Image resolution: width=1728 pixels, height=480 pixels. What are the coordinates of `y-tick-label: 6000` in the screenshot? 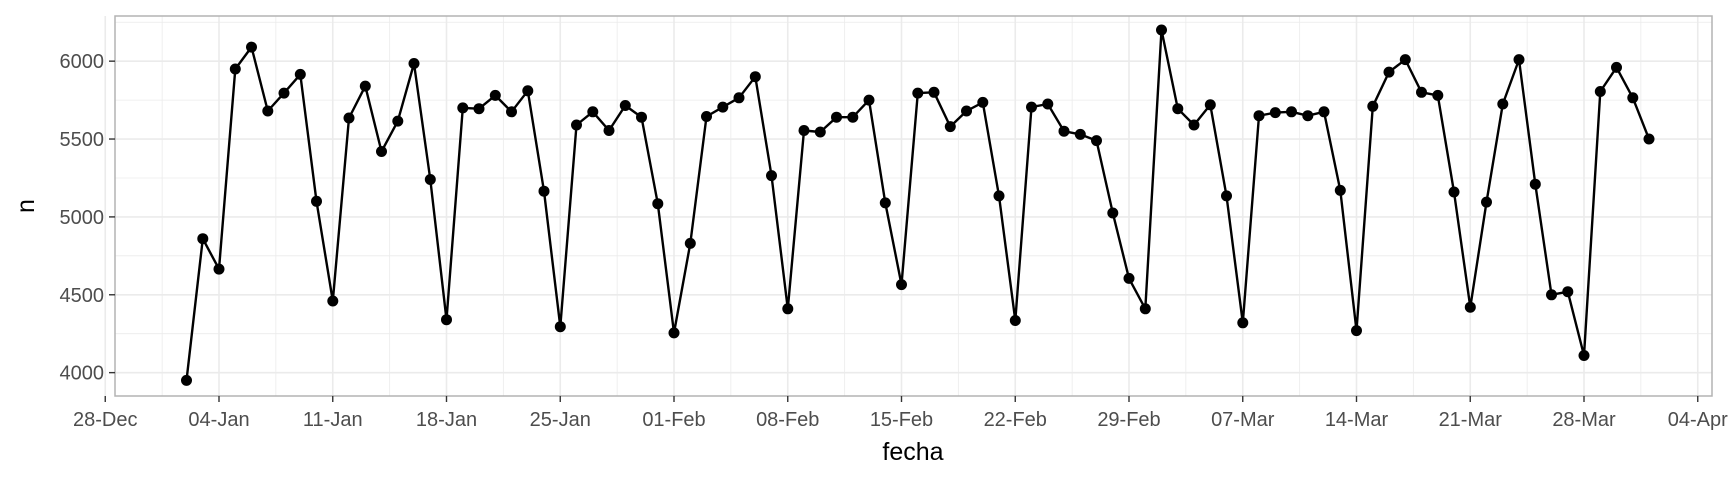 It's located at (82, 62).